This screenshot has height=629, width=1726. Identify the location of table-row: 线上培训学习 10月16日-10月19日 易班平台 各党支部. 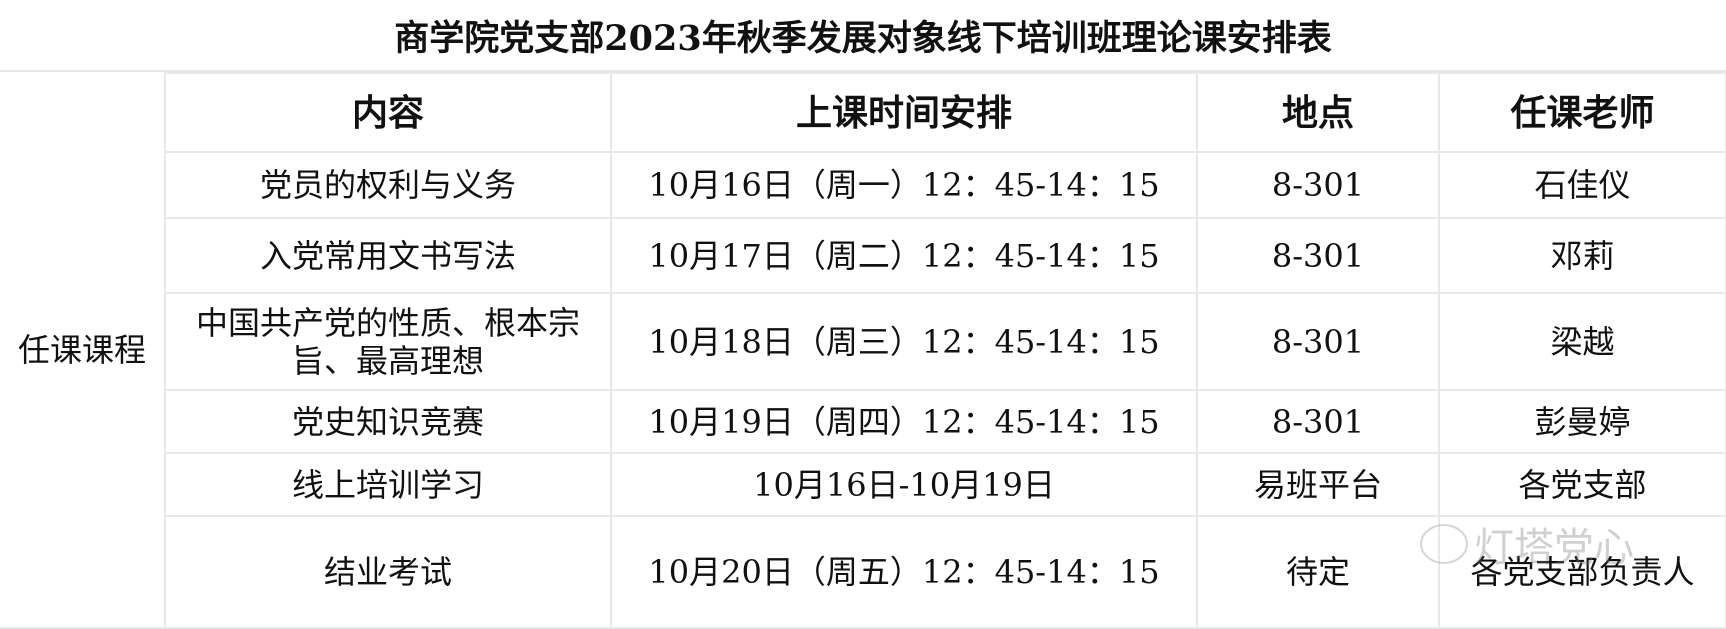
(863, 484).